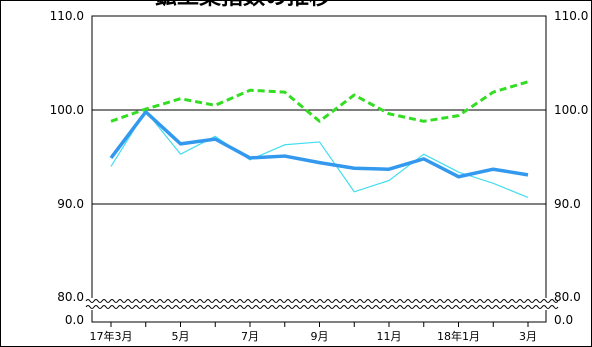 Image resolution: width=592 pixels, height=347 pixels. Describe the element at coordinates (567, 204) in the screenshot. I see `y-tick-right-90: 90.0` at that location.